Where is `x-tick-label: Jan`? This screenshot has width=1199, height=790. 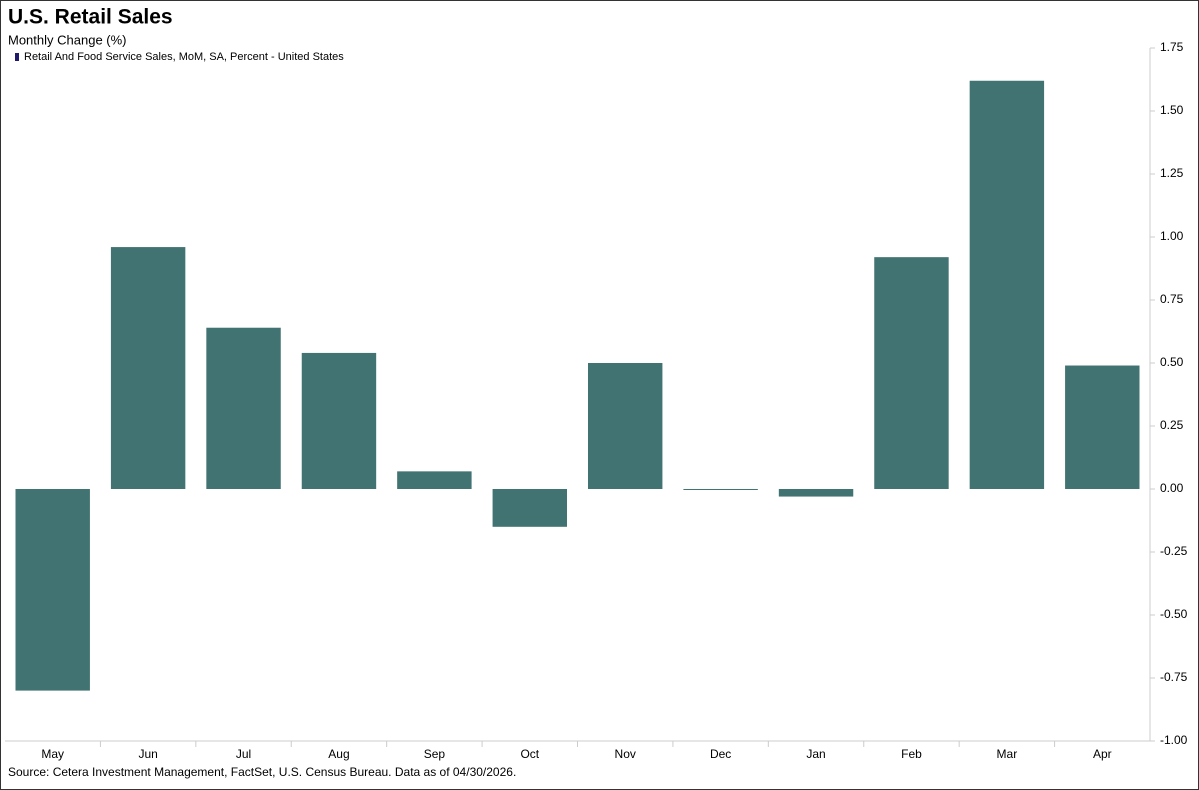
x-tick-label: Jan is located at coordinates (815, 754).